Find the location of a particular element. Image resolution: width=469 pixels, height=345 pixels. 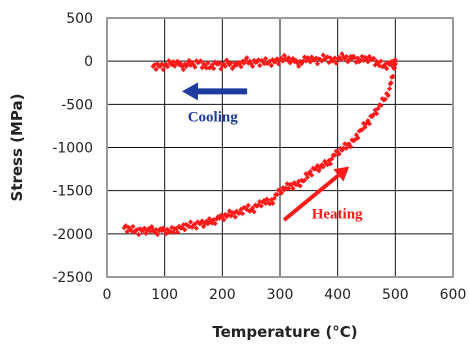

y-tick-label: 500 is located at coordinates (79, 19).